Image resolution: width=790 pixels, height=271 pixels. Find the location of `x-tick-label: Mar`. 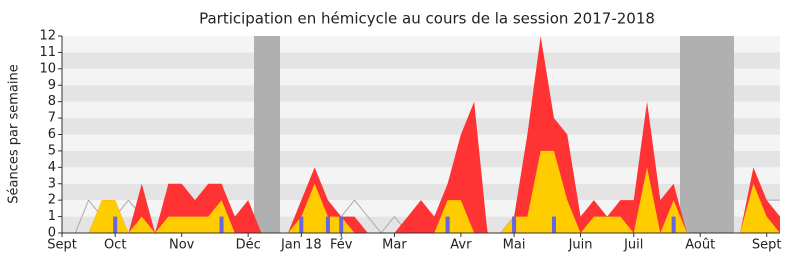

x-tick-label: Mar is located at coordinates (394, 245).